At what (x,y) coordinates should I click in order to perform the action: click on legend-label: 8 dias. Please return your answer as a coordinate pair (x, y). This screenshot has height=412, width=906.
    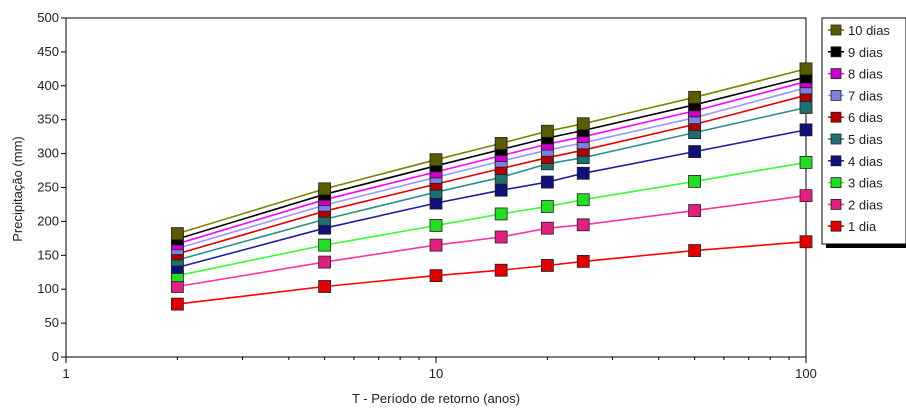
    Looking at the image, I should click on (865, 74).